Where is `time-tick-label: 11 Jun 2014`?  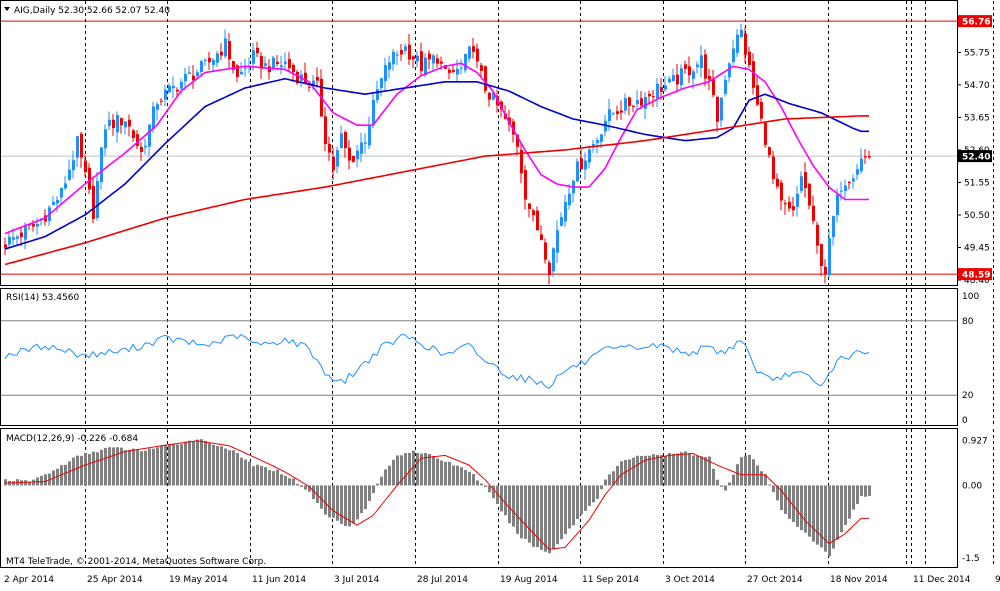 time-tick-label: 11 Jun 2014 is located at coordinates (279, 580).